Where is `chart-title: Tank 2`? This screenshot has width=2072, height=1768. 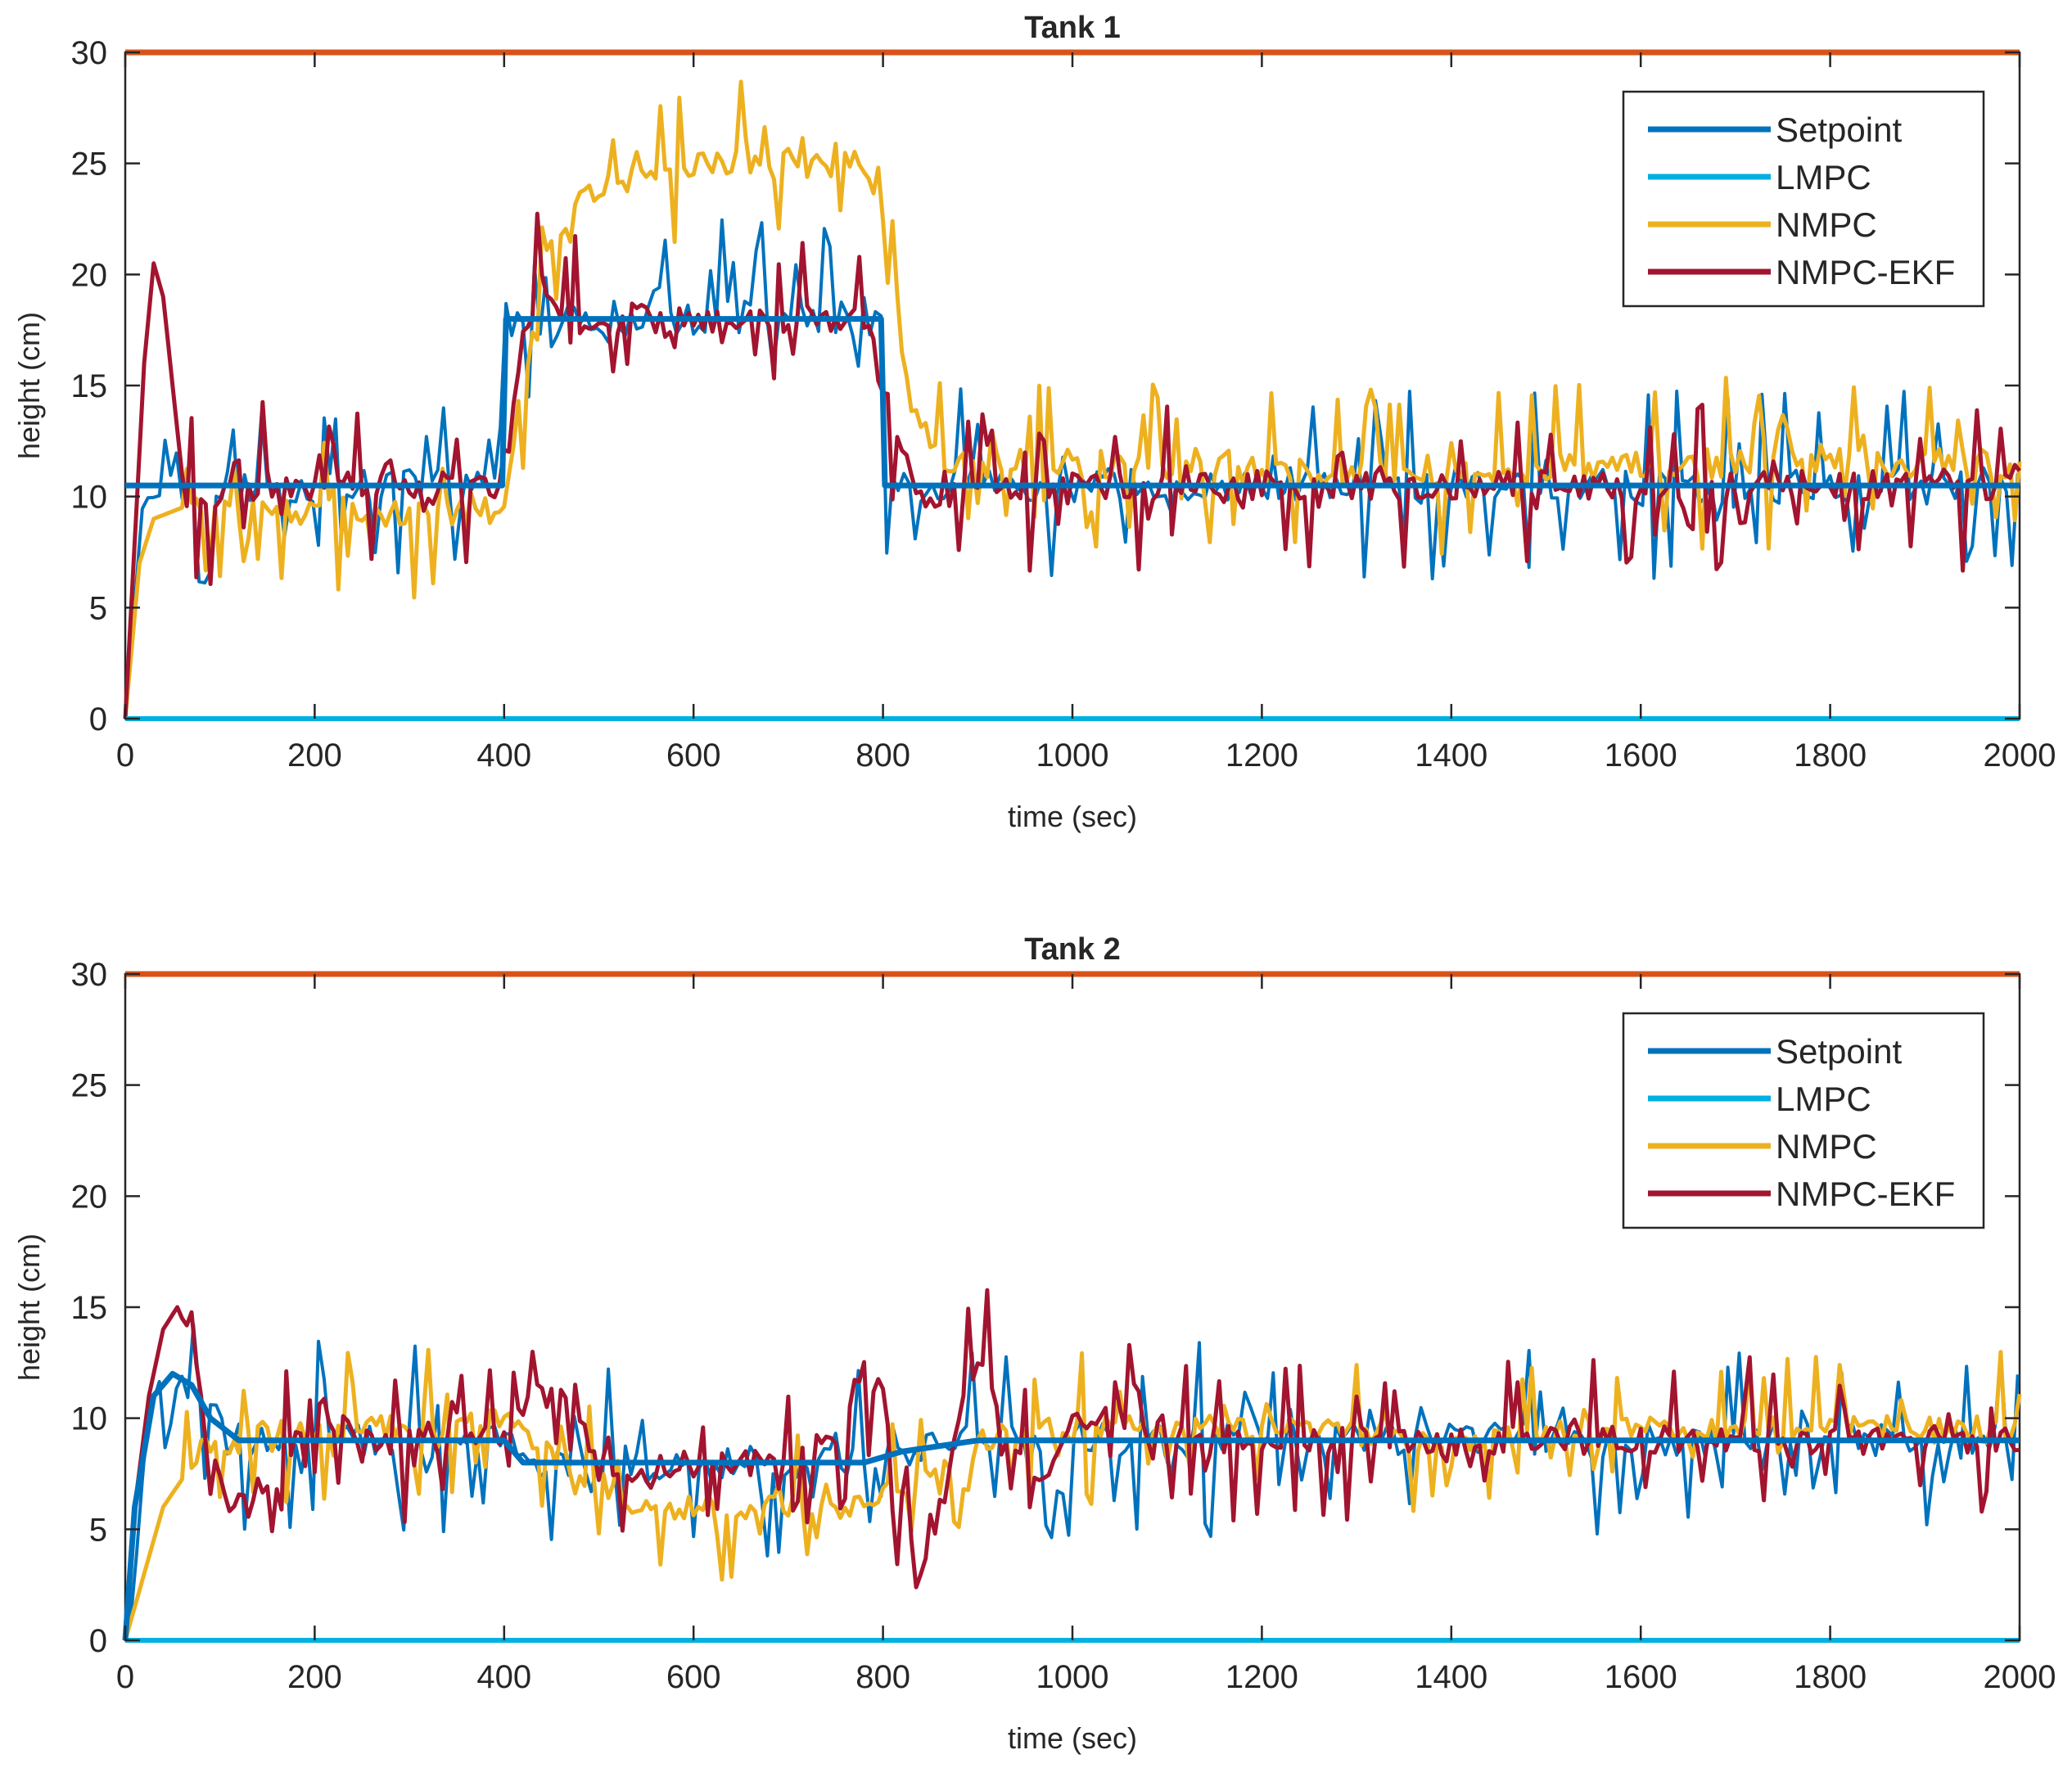 chart-title: Tank 2 is located at coordinates (1072, 949).